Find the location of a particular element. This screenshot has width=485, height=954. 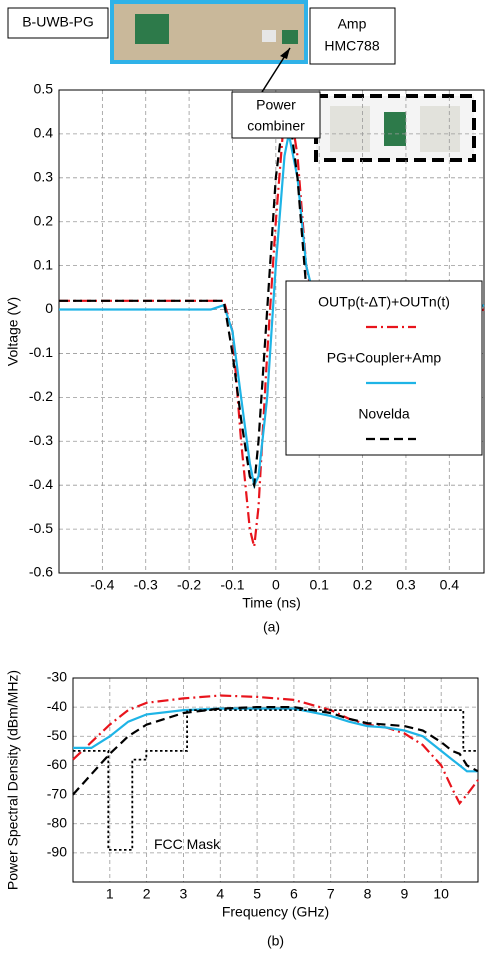

x-tick-label: 0.2 is located at coordinates (363, 585).